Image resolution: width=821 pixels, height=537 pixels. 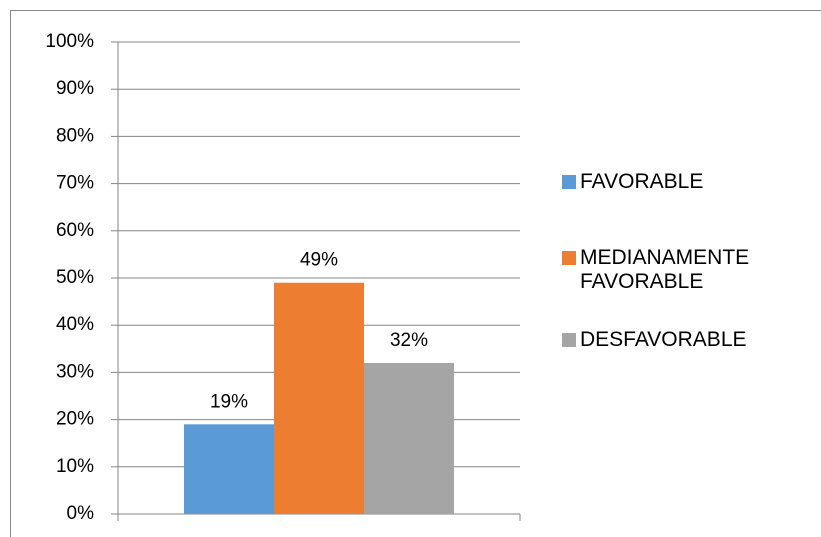 I want to click on y-tick-label: 80%, so click(x=75, y=135).